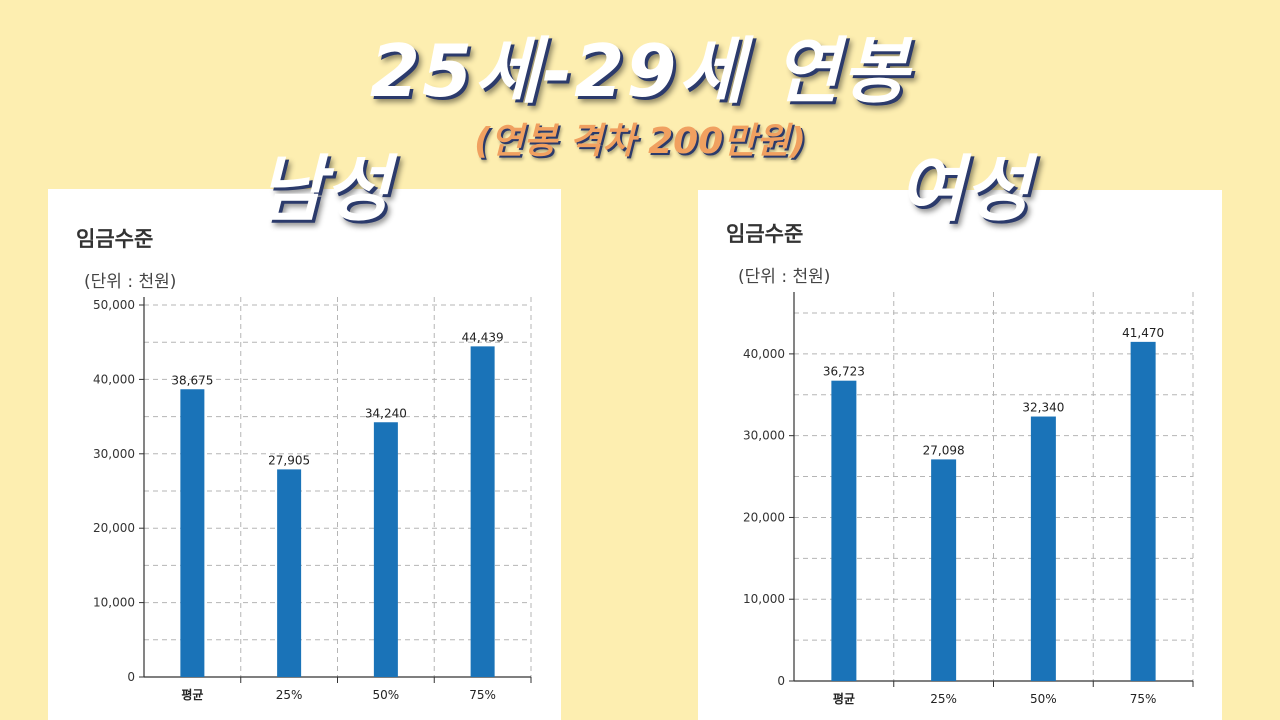 Image resolution: width=1280 pixels, height=720 pixels. I want to click on data-label: 34,240, so click(386, 413).